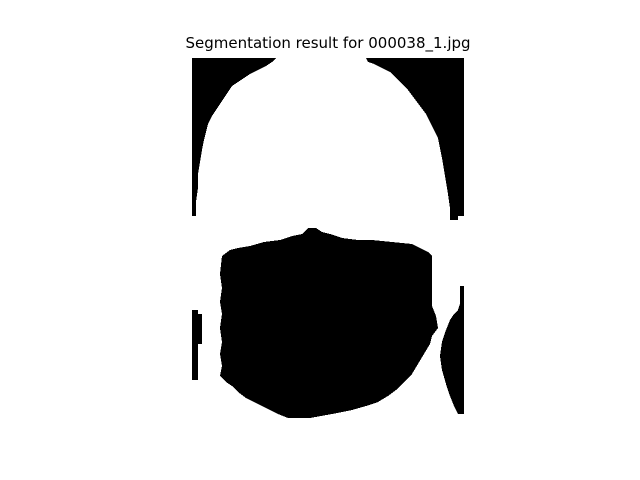 The width and height of the screenshot is (640, 480). What do you see at coordinates (320, 43) in the screenshot?
I see `figure-title: Segmentation result for 000038_1.jpg` at bounding box center [320, 43].